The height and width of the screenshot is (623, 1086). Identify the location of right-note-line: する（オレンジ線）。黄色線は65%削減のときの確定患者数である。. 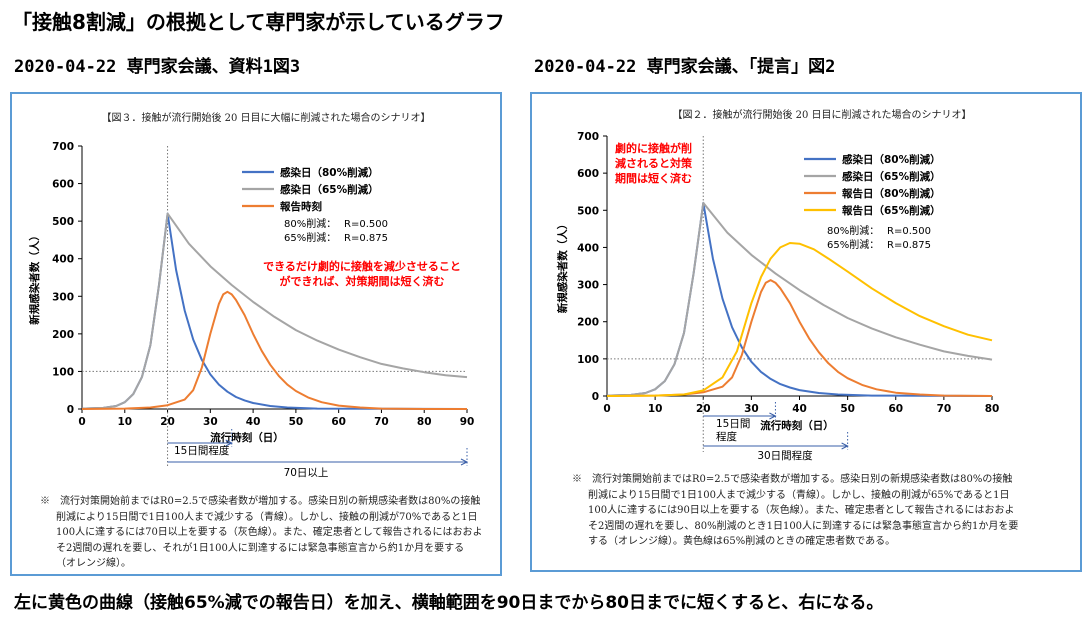
(742, 541).